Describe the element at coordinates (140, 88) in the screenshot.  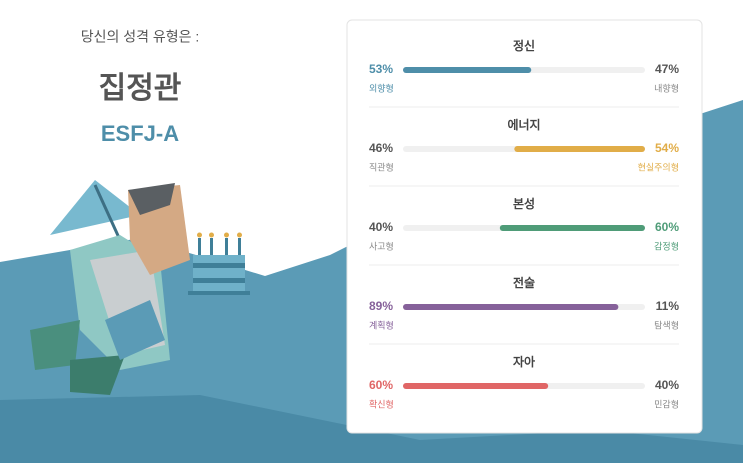
I see `type-name: 집정관` at that location.